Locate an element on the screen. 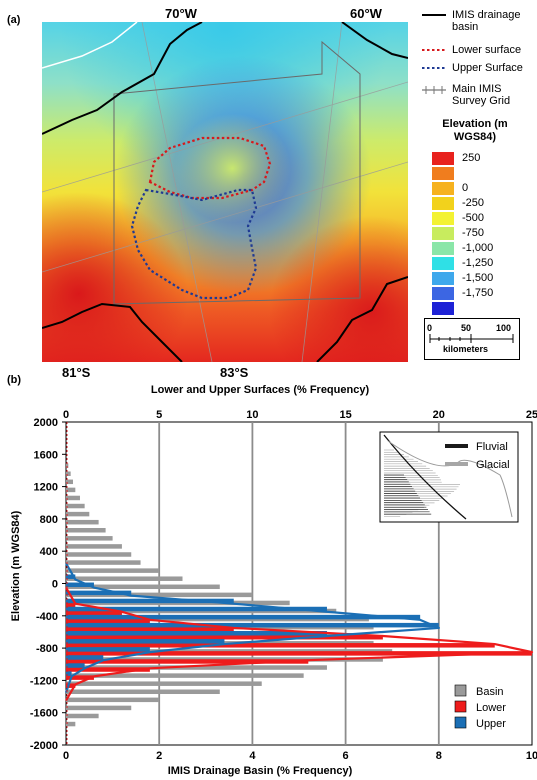  scale-tick-50: 50 is located at coordinates (466, 328).